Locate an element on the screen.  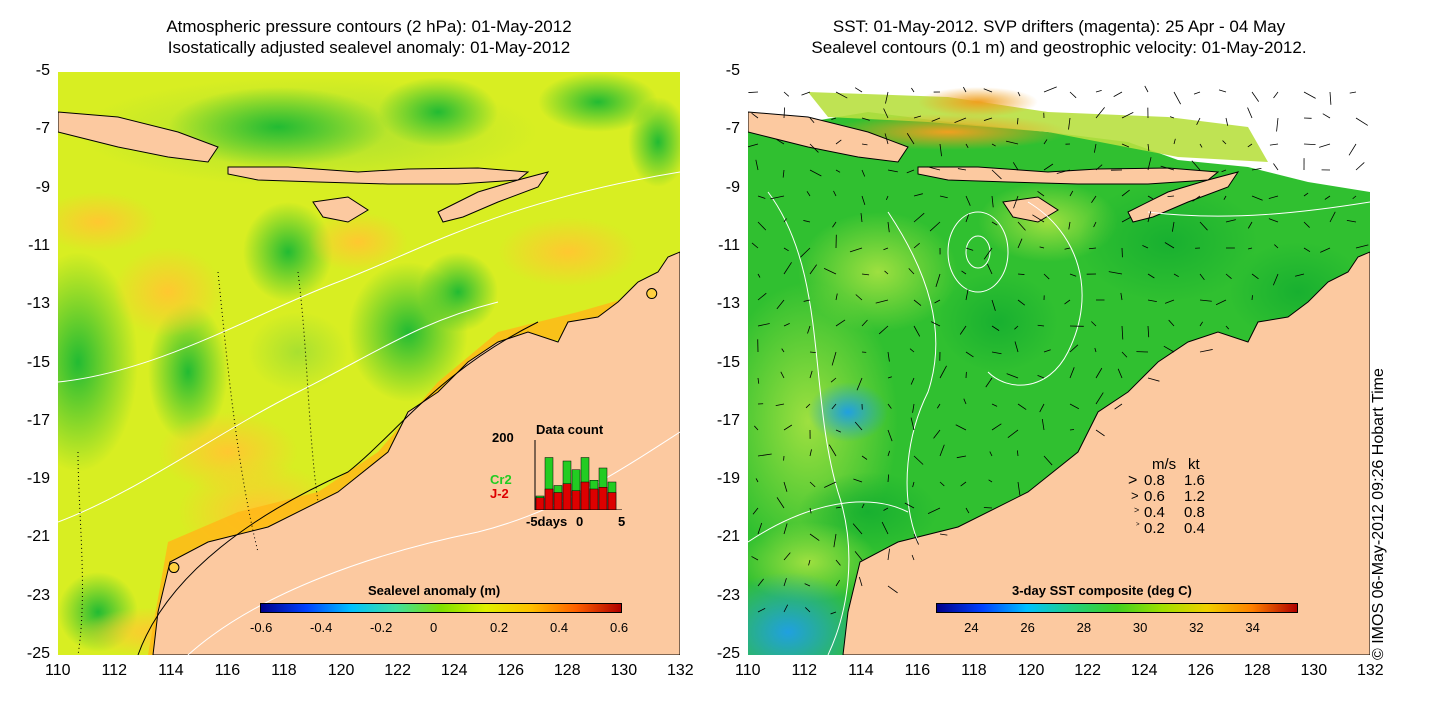
right-lon-axis: 110 112 114 116 118 120 122 124 126 128 130 132 is located at coordinates (1050, 674).